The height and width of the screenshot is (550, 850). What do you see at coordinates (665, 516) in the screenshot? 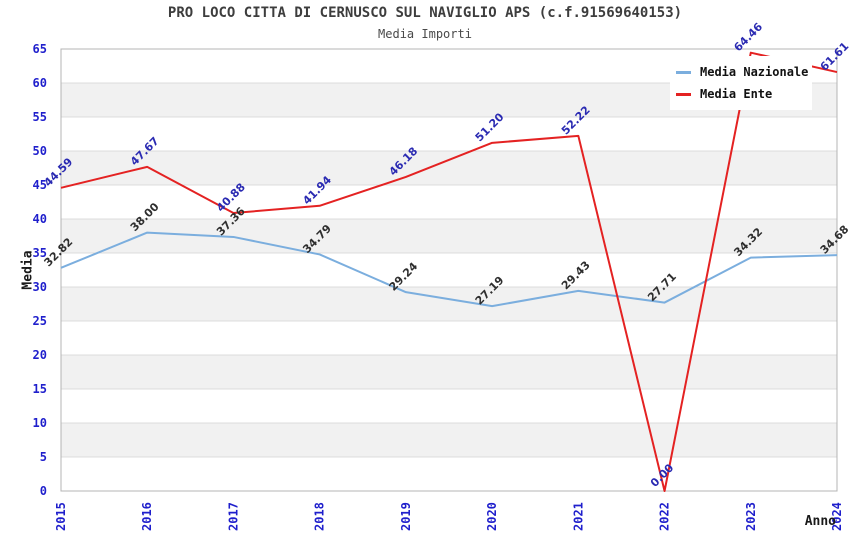
I see `x-tick-label: 2022` at bounding box center [665, 516].